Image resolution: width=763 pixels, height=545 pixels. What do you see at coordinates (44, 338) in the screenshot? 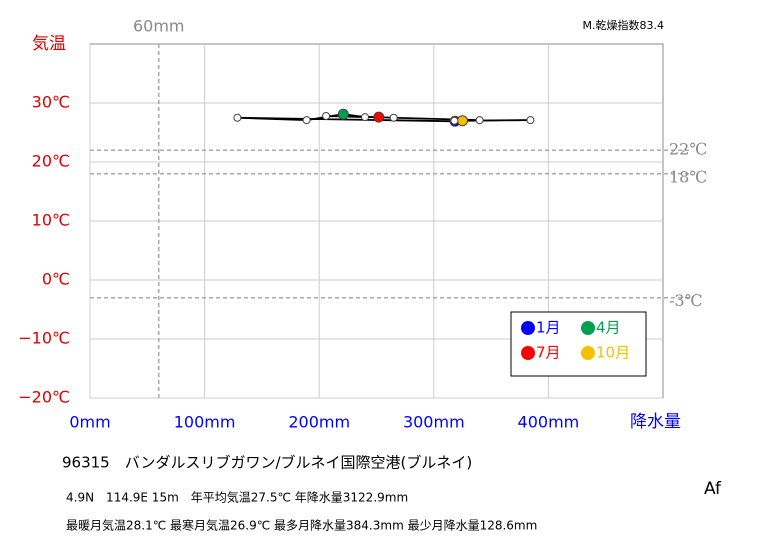
I see `y-tick-label: −10℃` at bounding box center [44, 338].